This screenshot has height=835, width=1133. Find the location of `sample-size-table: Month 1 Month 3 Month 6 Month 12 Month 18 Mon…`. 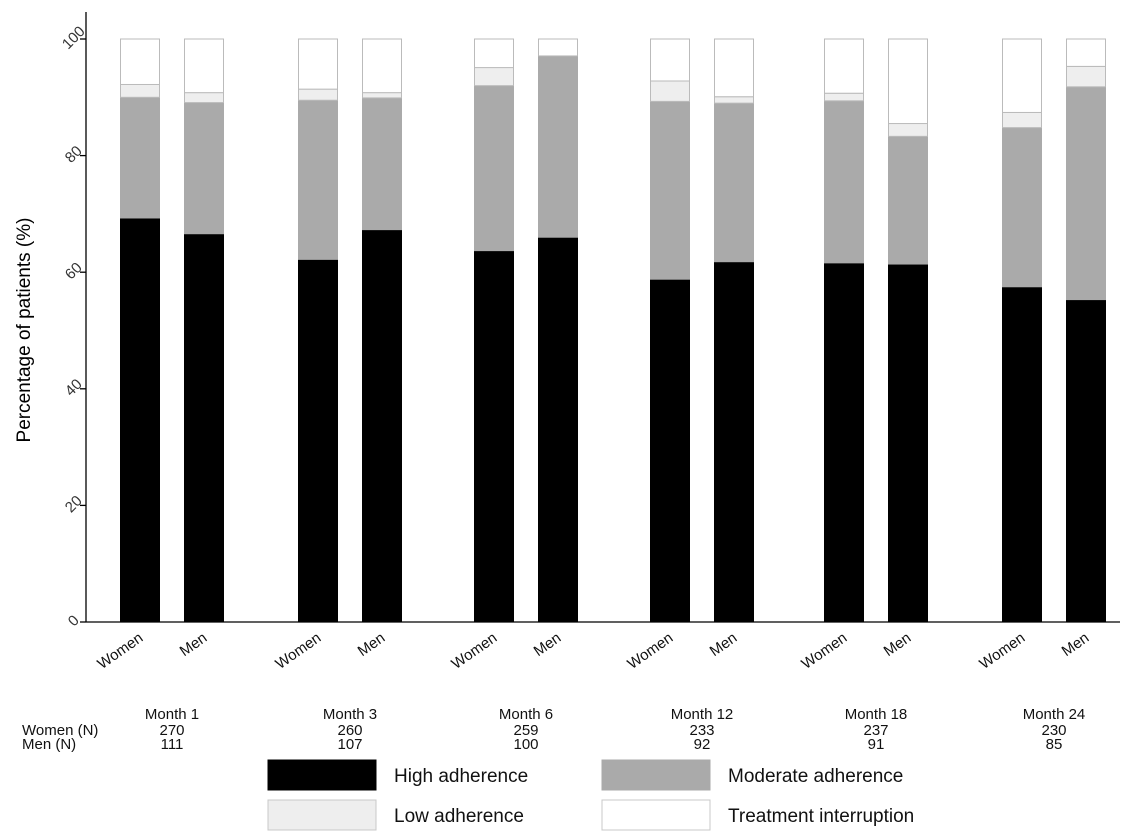

sample-size-table: Month 1 Month 3 Month 6 Month 12 Month 18 Mon… is located at coordinates (553, 729).